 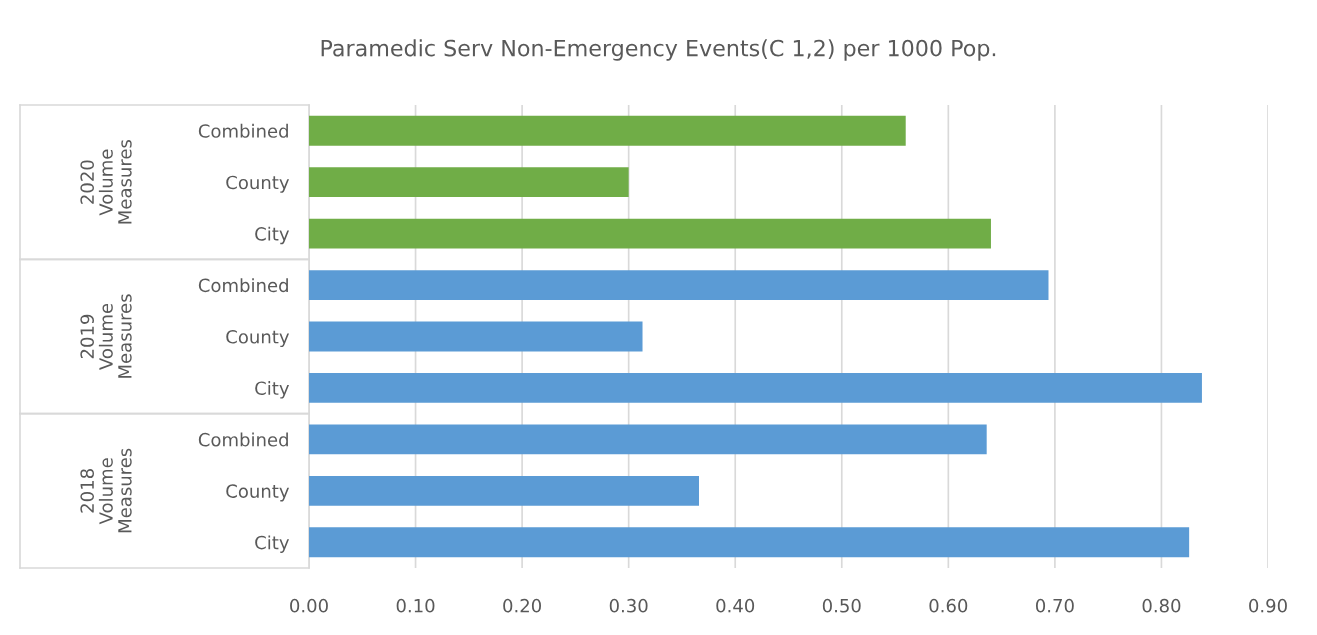 I want to click on x-tick-label: 0.70, so click(x=1054, y=605).